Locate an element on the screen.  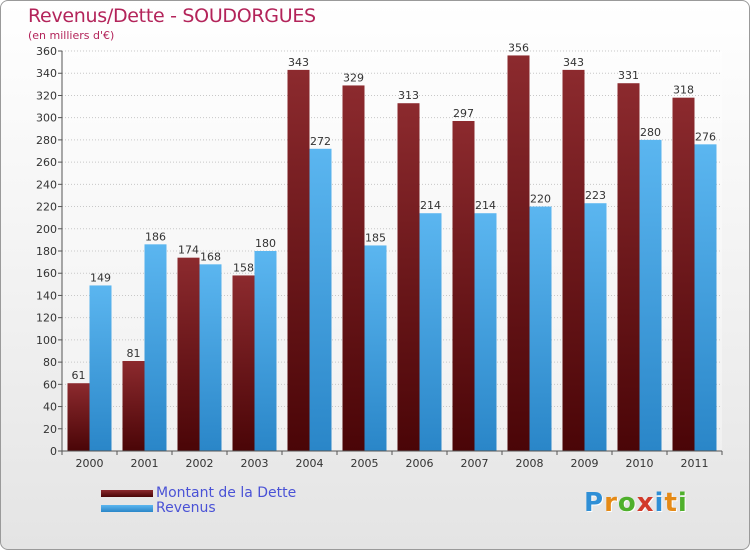
legend-label-revenus: Revenus is located at coordinates (186, 508).